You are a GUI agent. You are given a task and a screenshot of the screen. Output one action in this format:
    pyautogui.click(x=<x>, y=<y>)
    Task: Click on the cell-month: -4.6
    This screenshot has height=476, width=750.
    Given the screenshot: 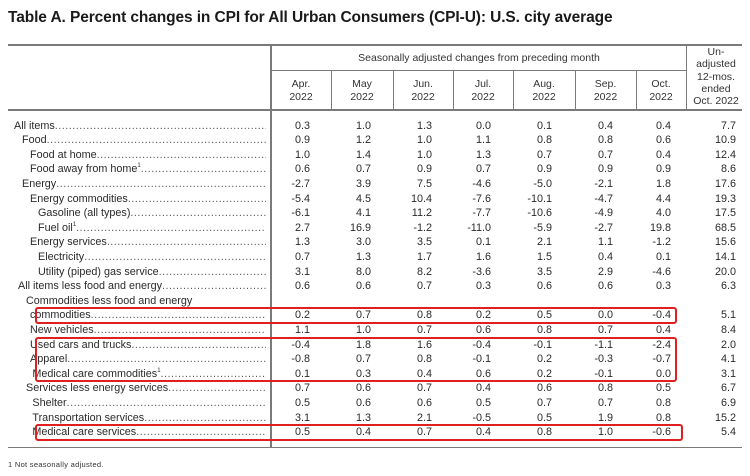 What is the action you would take?
    pyautogui.click(x=661, y=271)
    